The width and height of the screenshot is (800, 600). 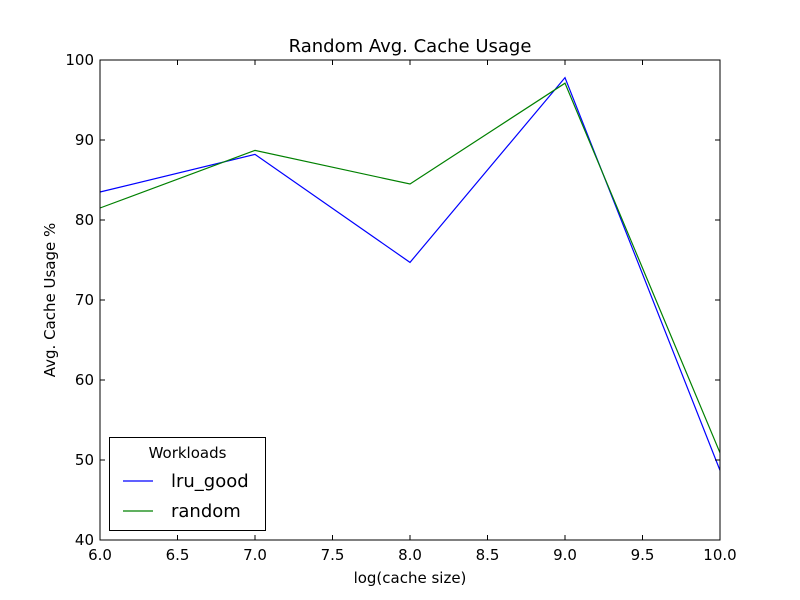 What do you see at coordinates (84, 220) in the screenshot?
I see `y-tick-label: 80` at bounding box center [84, 220].